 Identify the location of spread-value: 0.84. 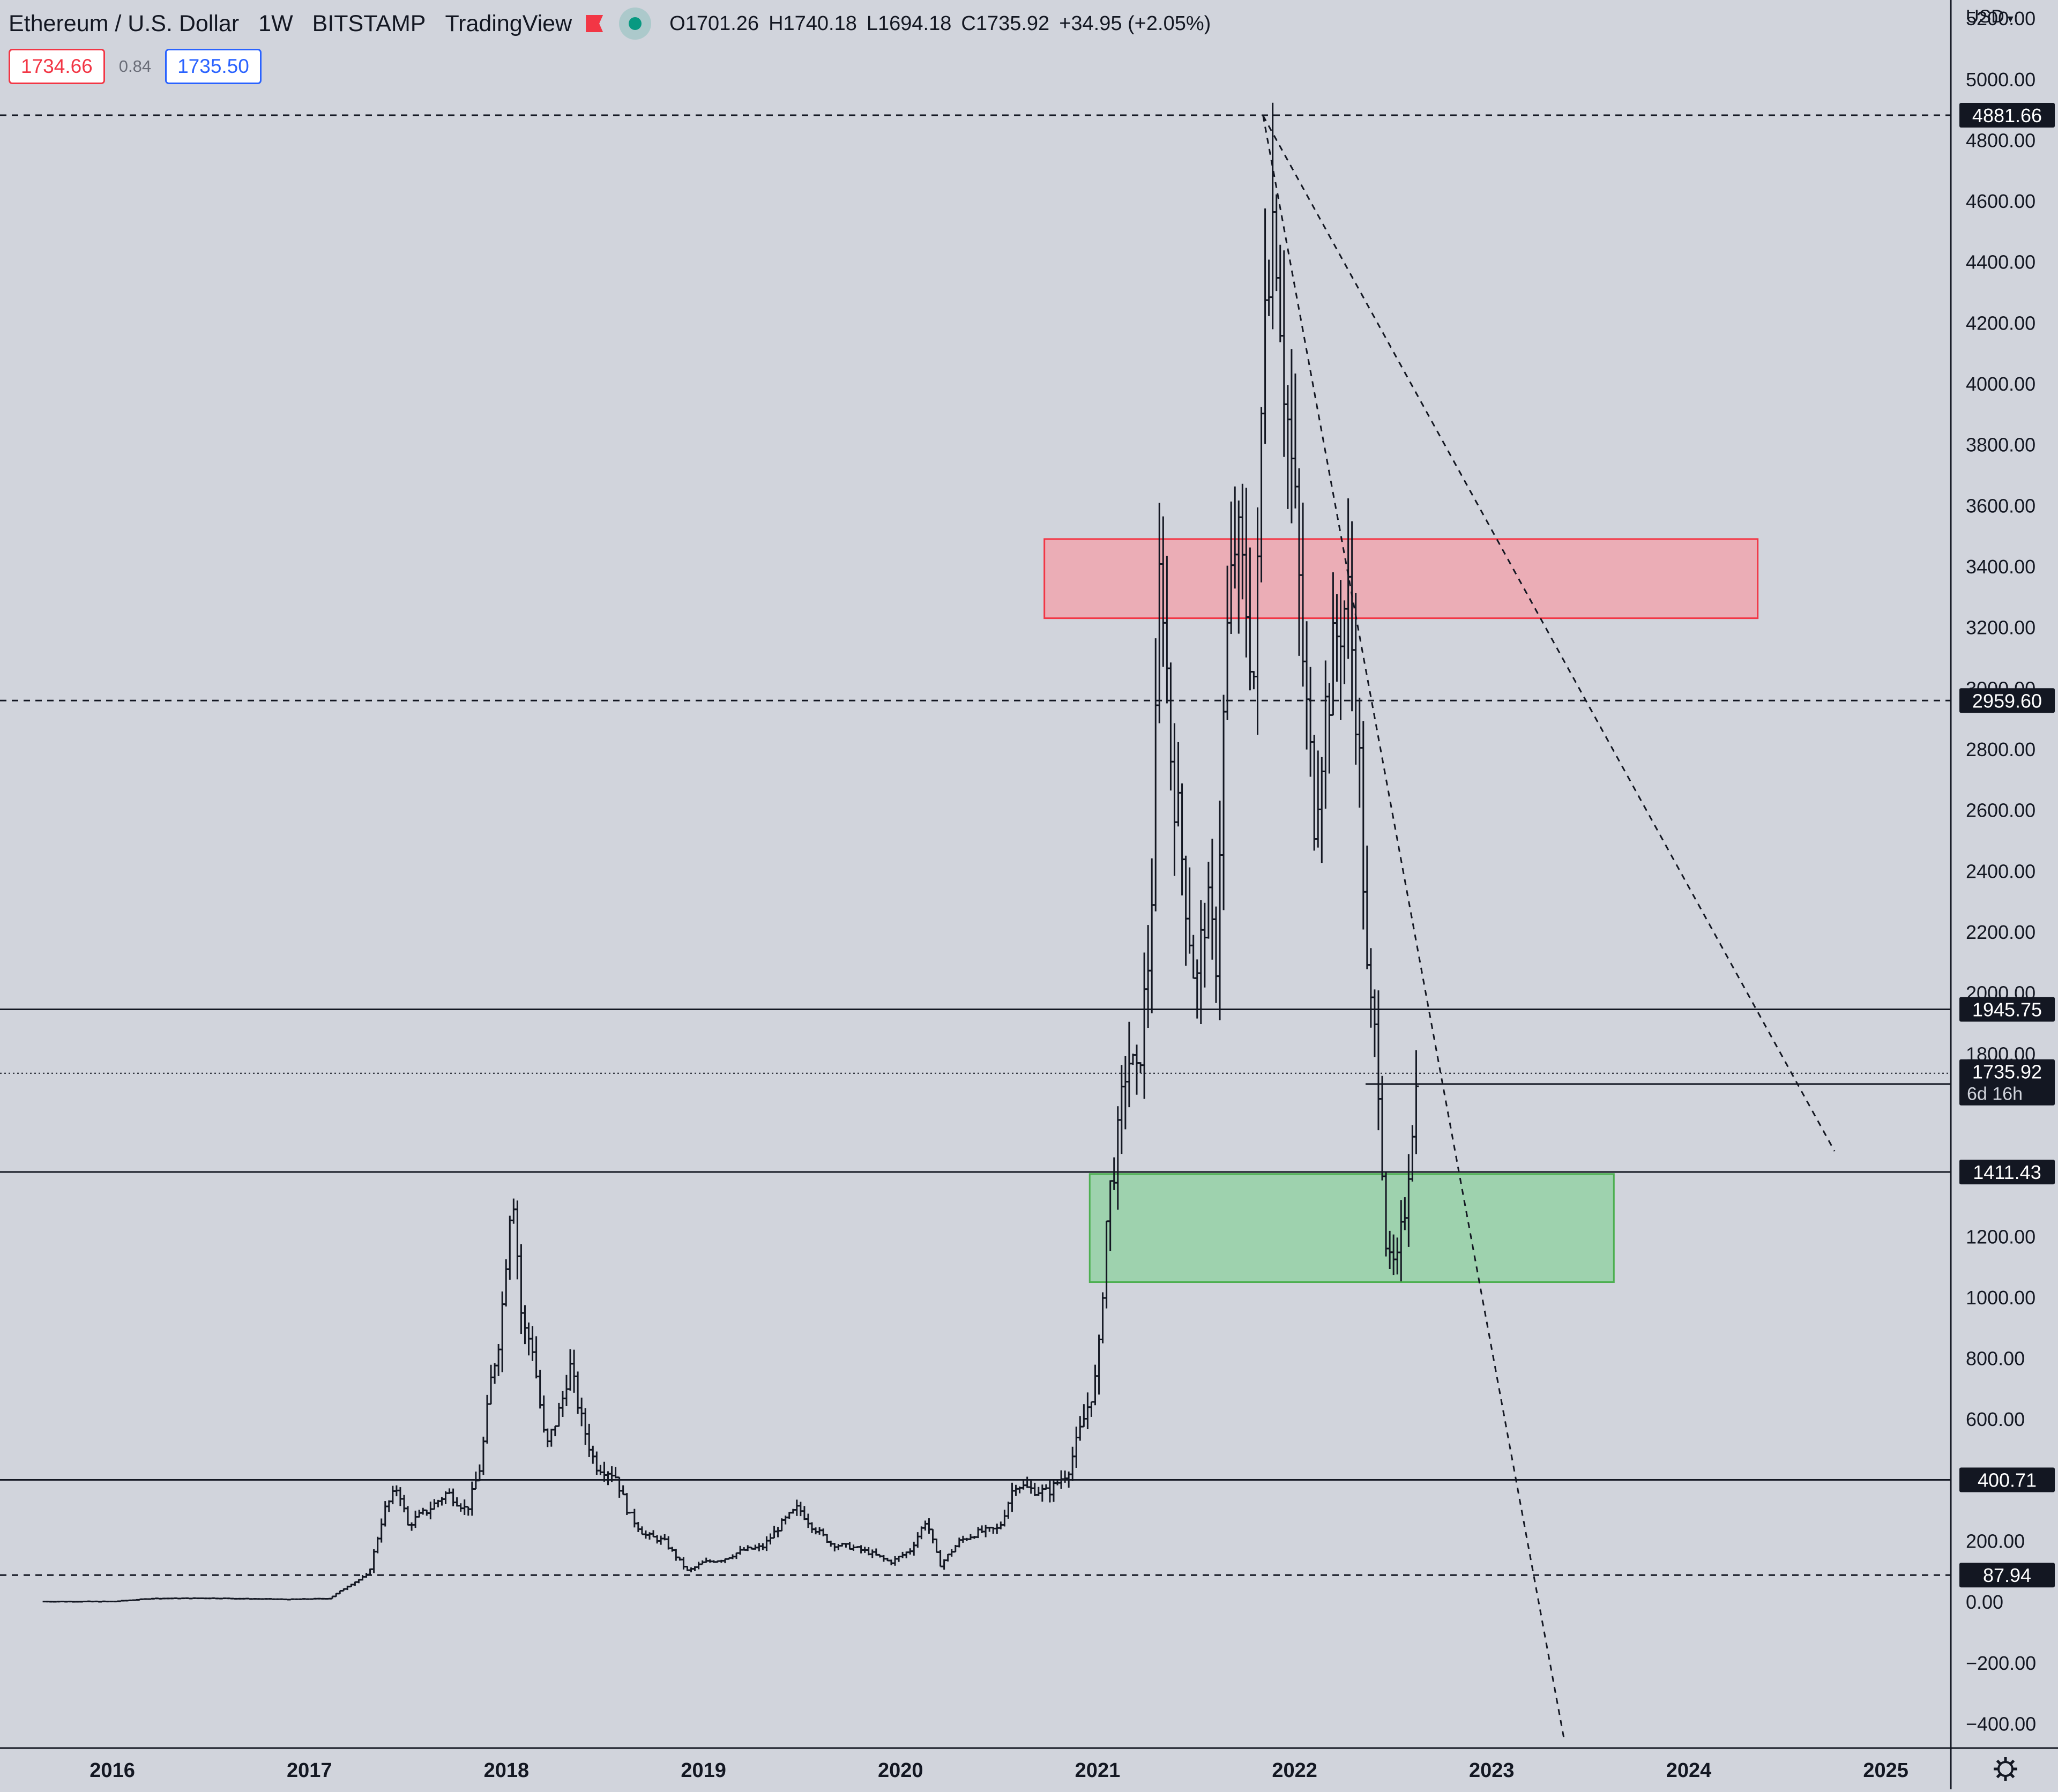
(135, 66).